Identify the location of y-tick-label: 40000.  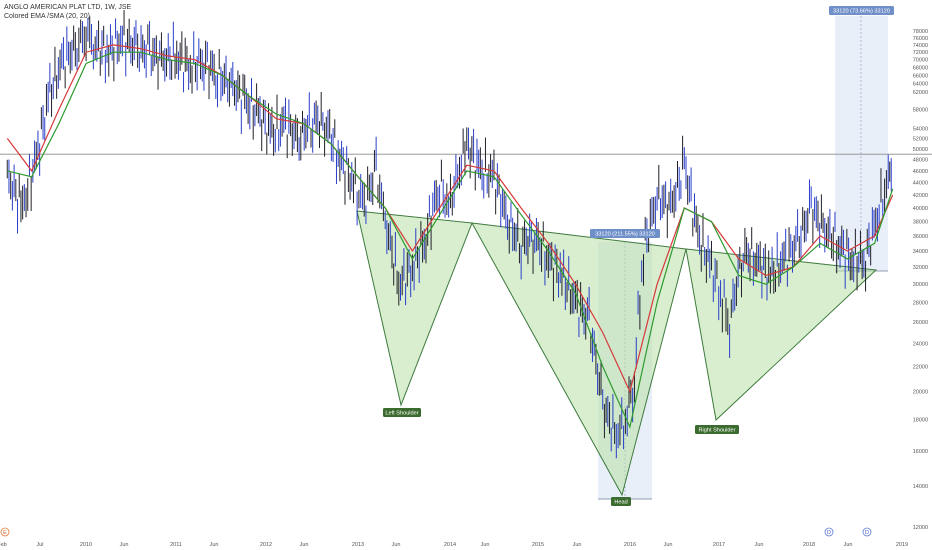
(920, 209).